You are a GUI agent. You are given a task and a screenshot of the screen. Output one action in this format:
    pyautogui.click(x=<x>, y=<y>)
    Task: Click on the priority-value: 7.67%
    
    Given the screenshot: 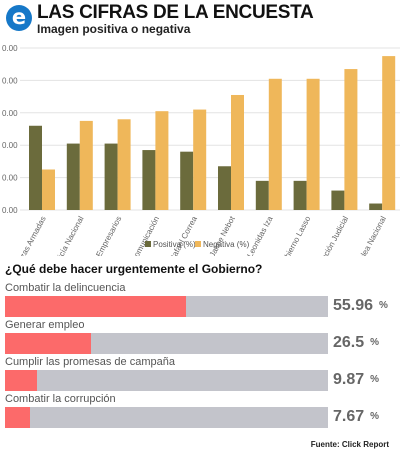 What is the action you would take?
    pyautogui.click(x=356, y=417)
    